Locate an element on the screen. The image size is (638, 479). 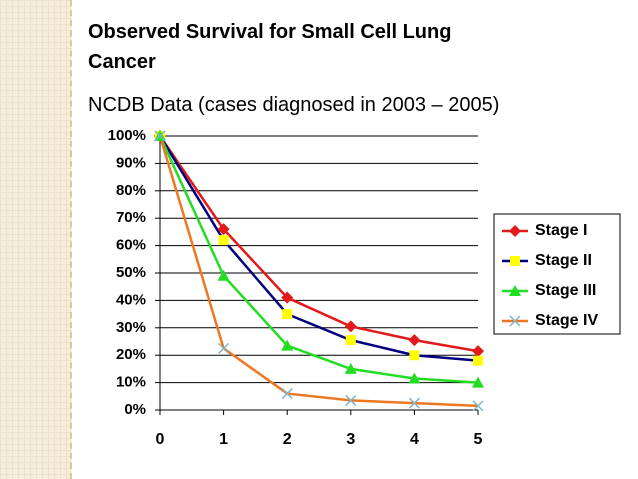
y-tick-label: 80% is located at coordinates (131, 190).